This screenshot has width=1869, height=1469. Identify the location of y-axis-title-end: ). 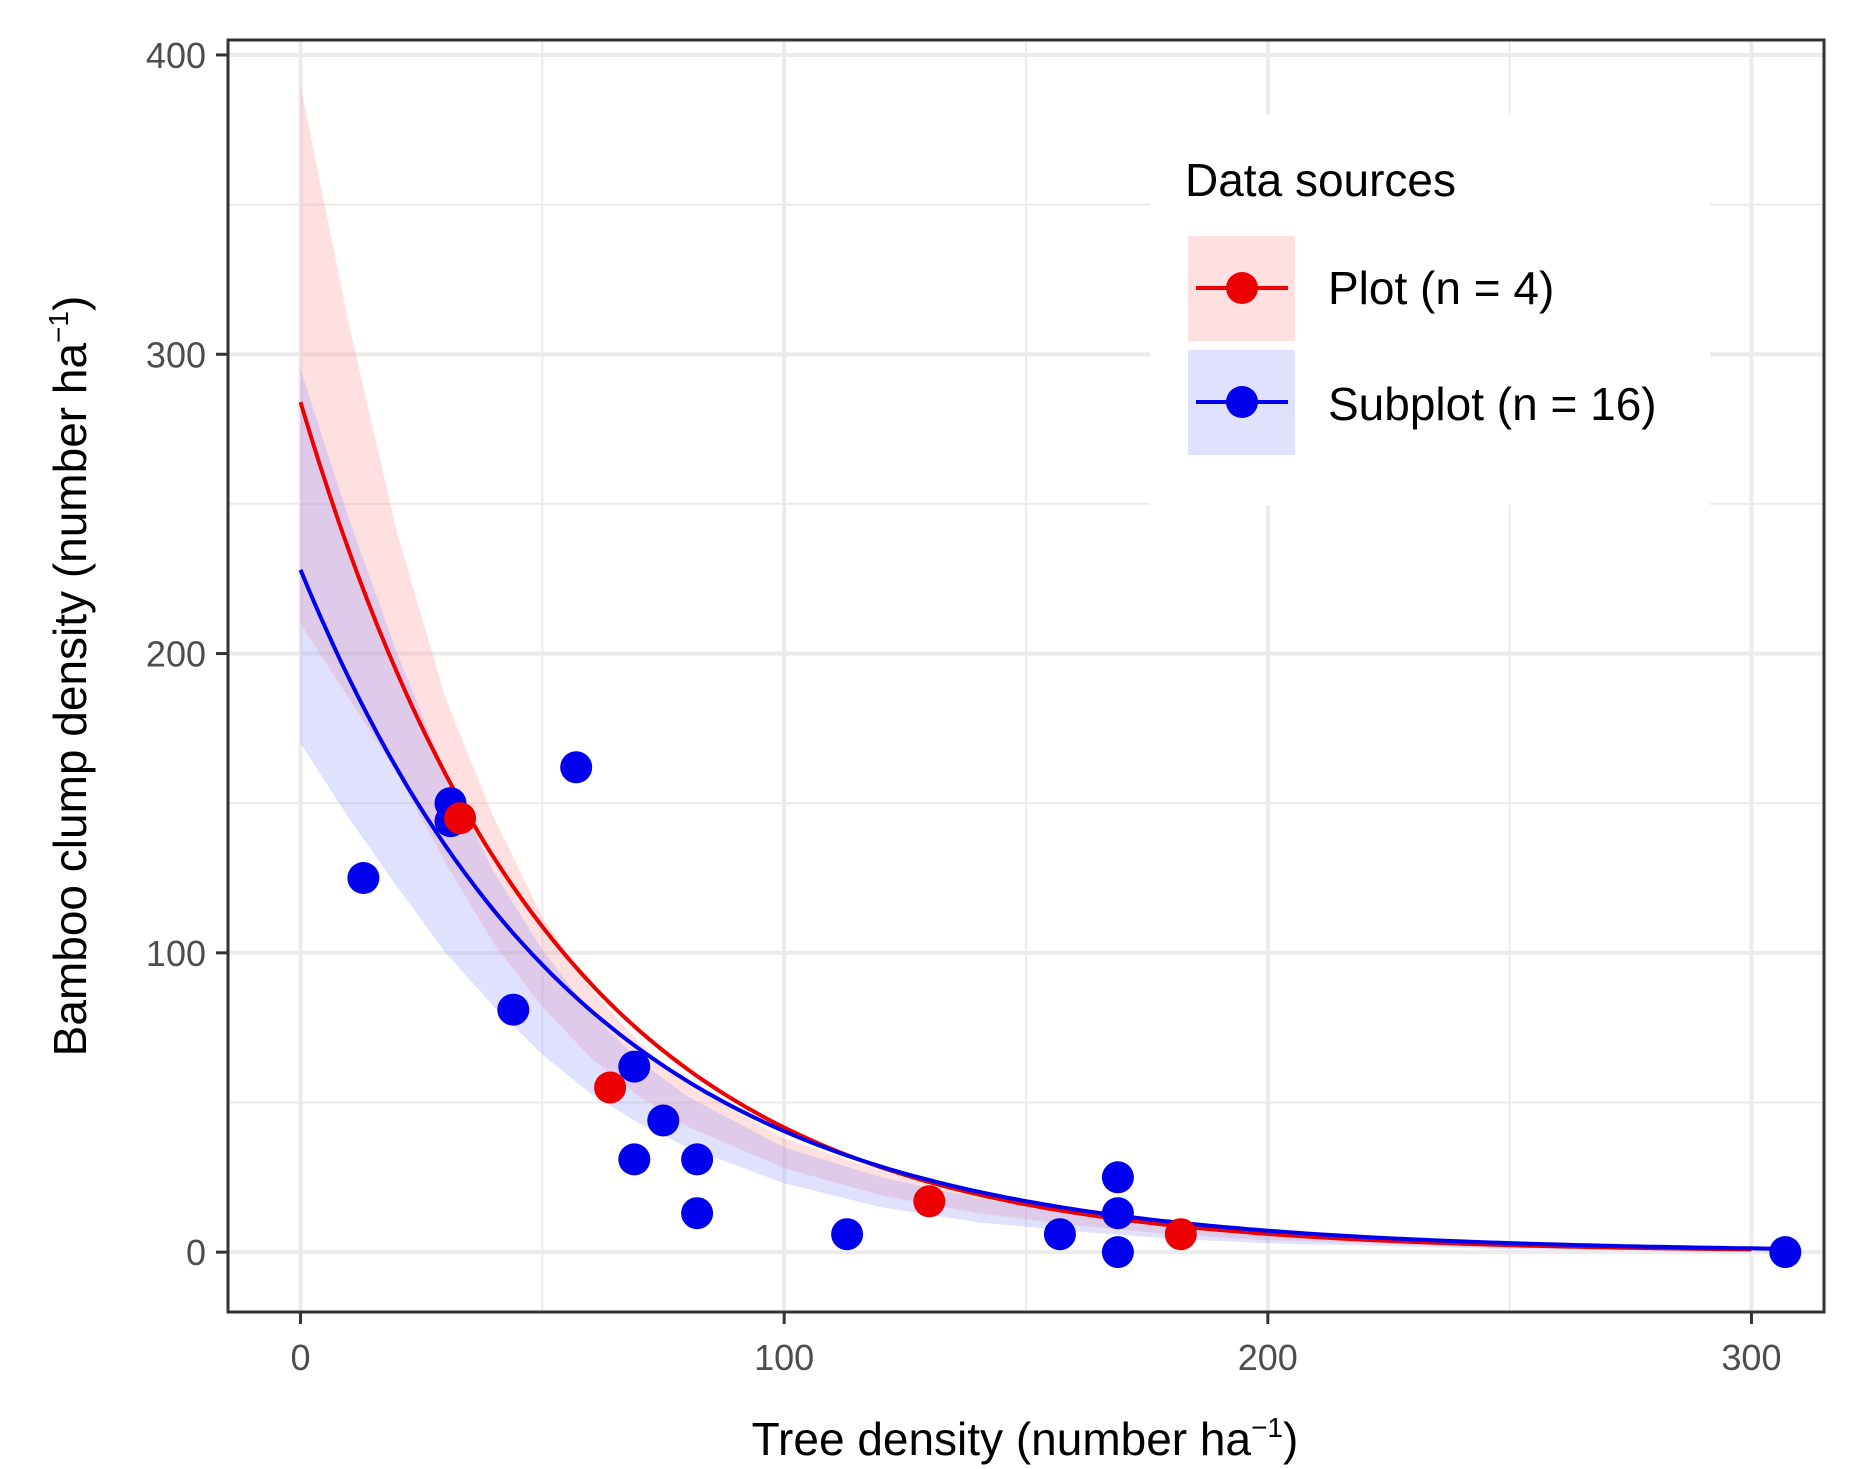
(70, 303).